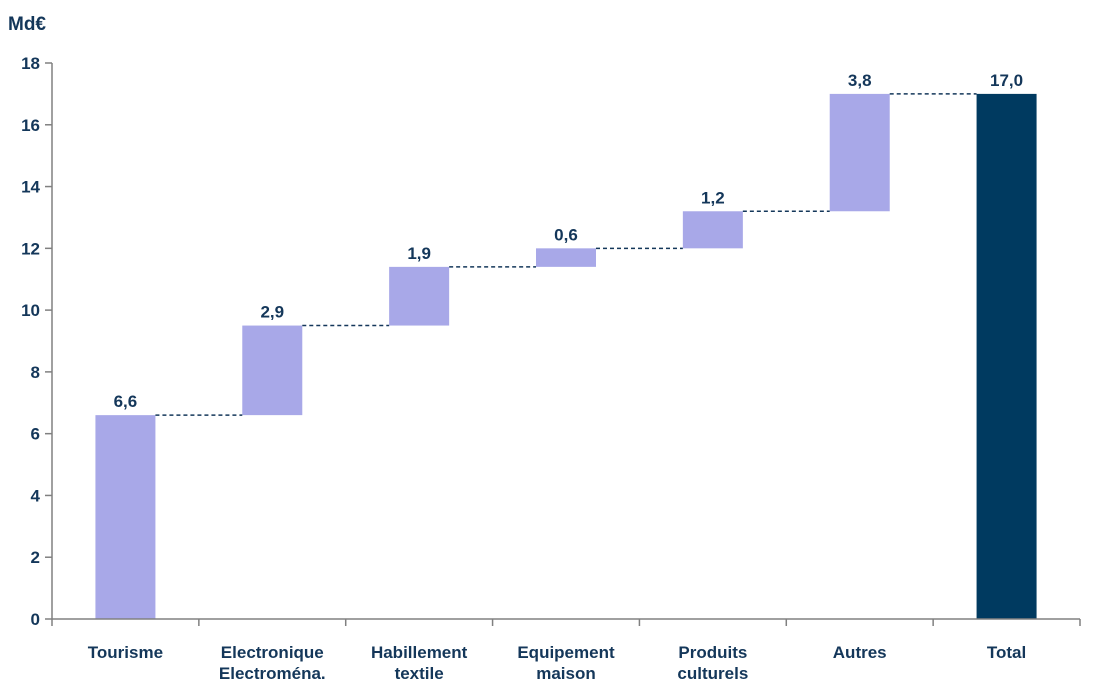 This screenshot has height=685, width=1099. Describe the element at coordinates (35, 557) in the screenshot. I see `y-tick-label: 2` at that location.